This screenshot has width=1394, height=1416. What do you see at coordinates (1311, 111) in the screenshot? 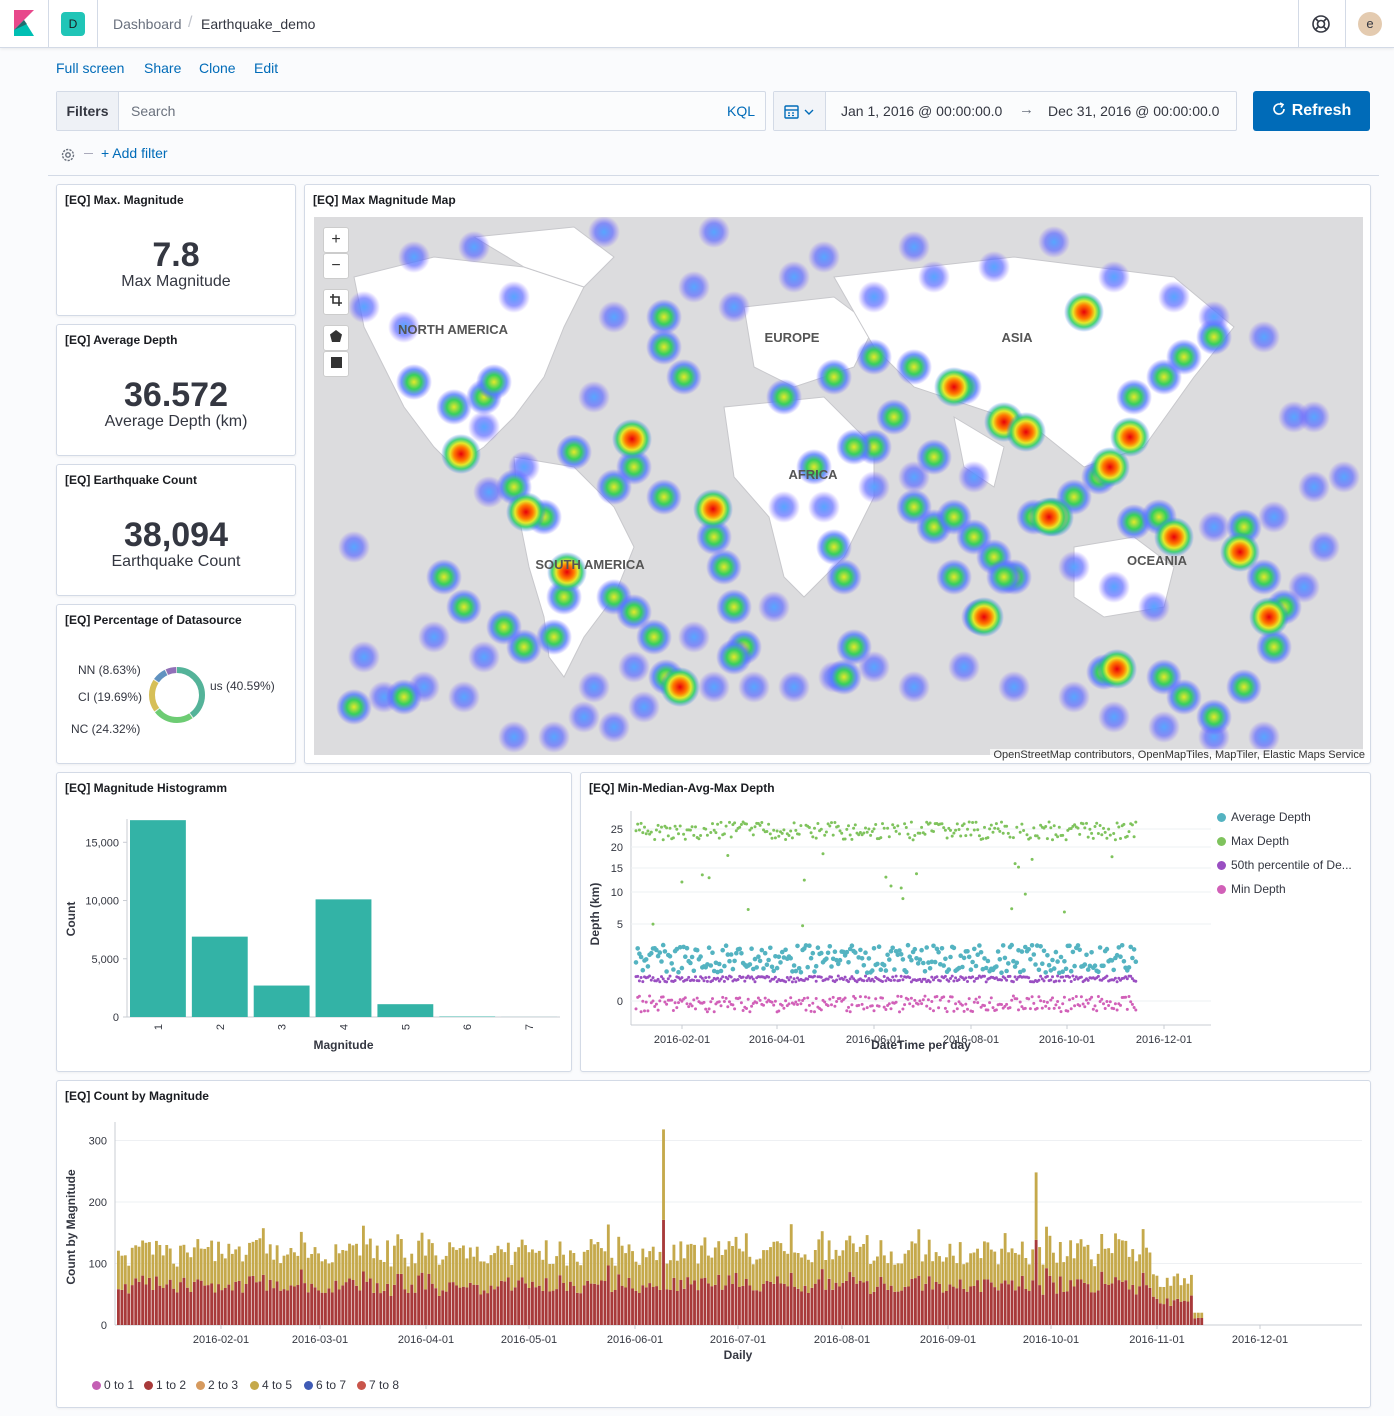
I see `refresh-button: Refresh` at bounding box center [1311, 111].